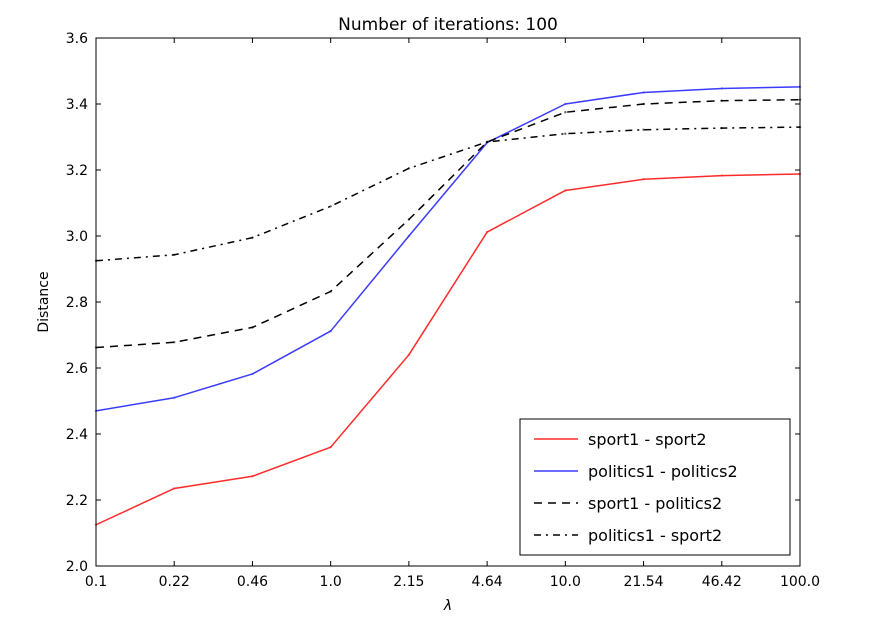  I want to click on x-tick-label: 0.46, so click(252, 582).